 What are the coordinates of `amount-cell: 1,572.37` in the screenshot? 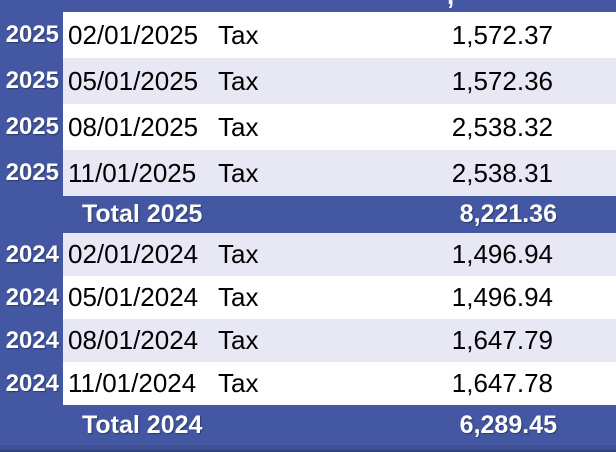 It's located at (502, 34).